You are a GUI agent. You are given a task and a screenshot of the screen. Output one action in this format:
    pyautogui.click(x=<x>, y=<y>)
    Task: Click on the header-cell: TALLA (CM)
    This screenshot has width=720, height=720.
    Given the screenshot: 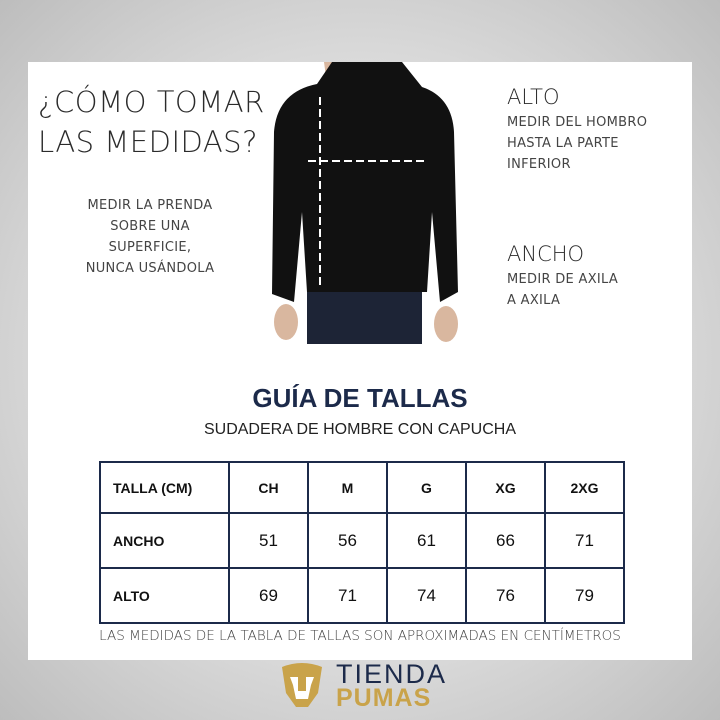 What is the action you would take?
    pyautogui.click(x=164, y=487)
    